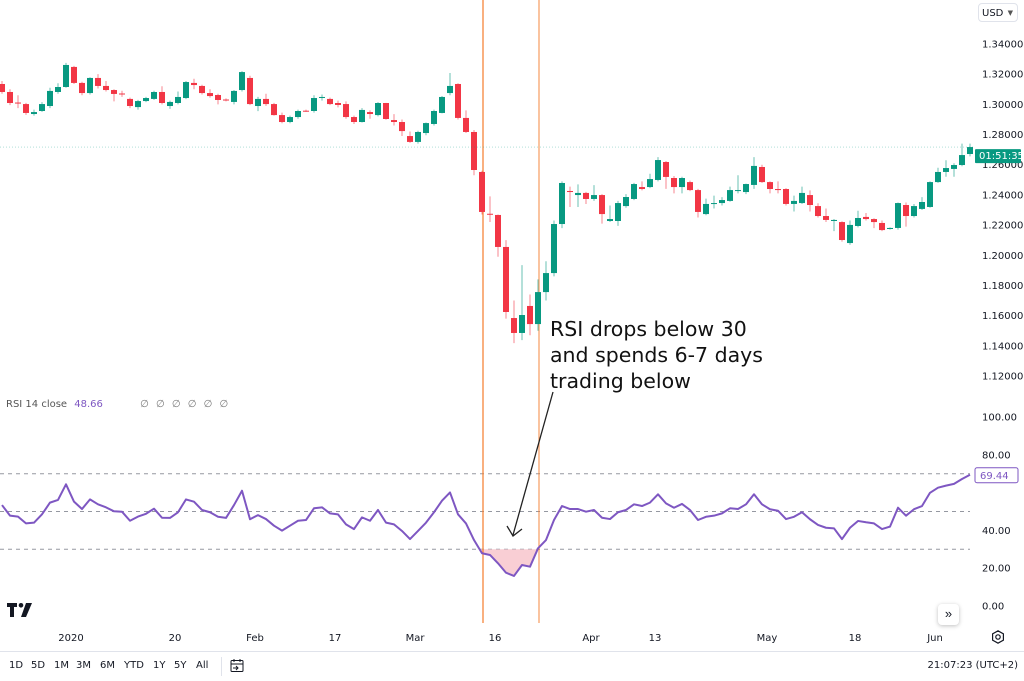  I want to click on annotation-line: RSI drops below 30, so click(648, 329).